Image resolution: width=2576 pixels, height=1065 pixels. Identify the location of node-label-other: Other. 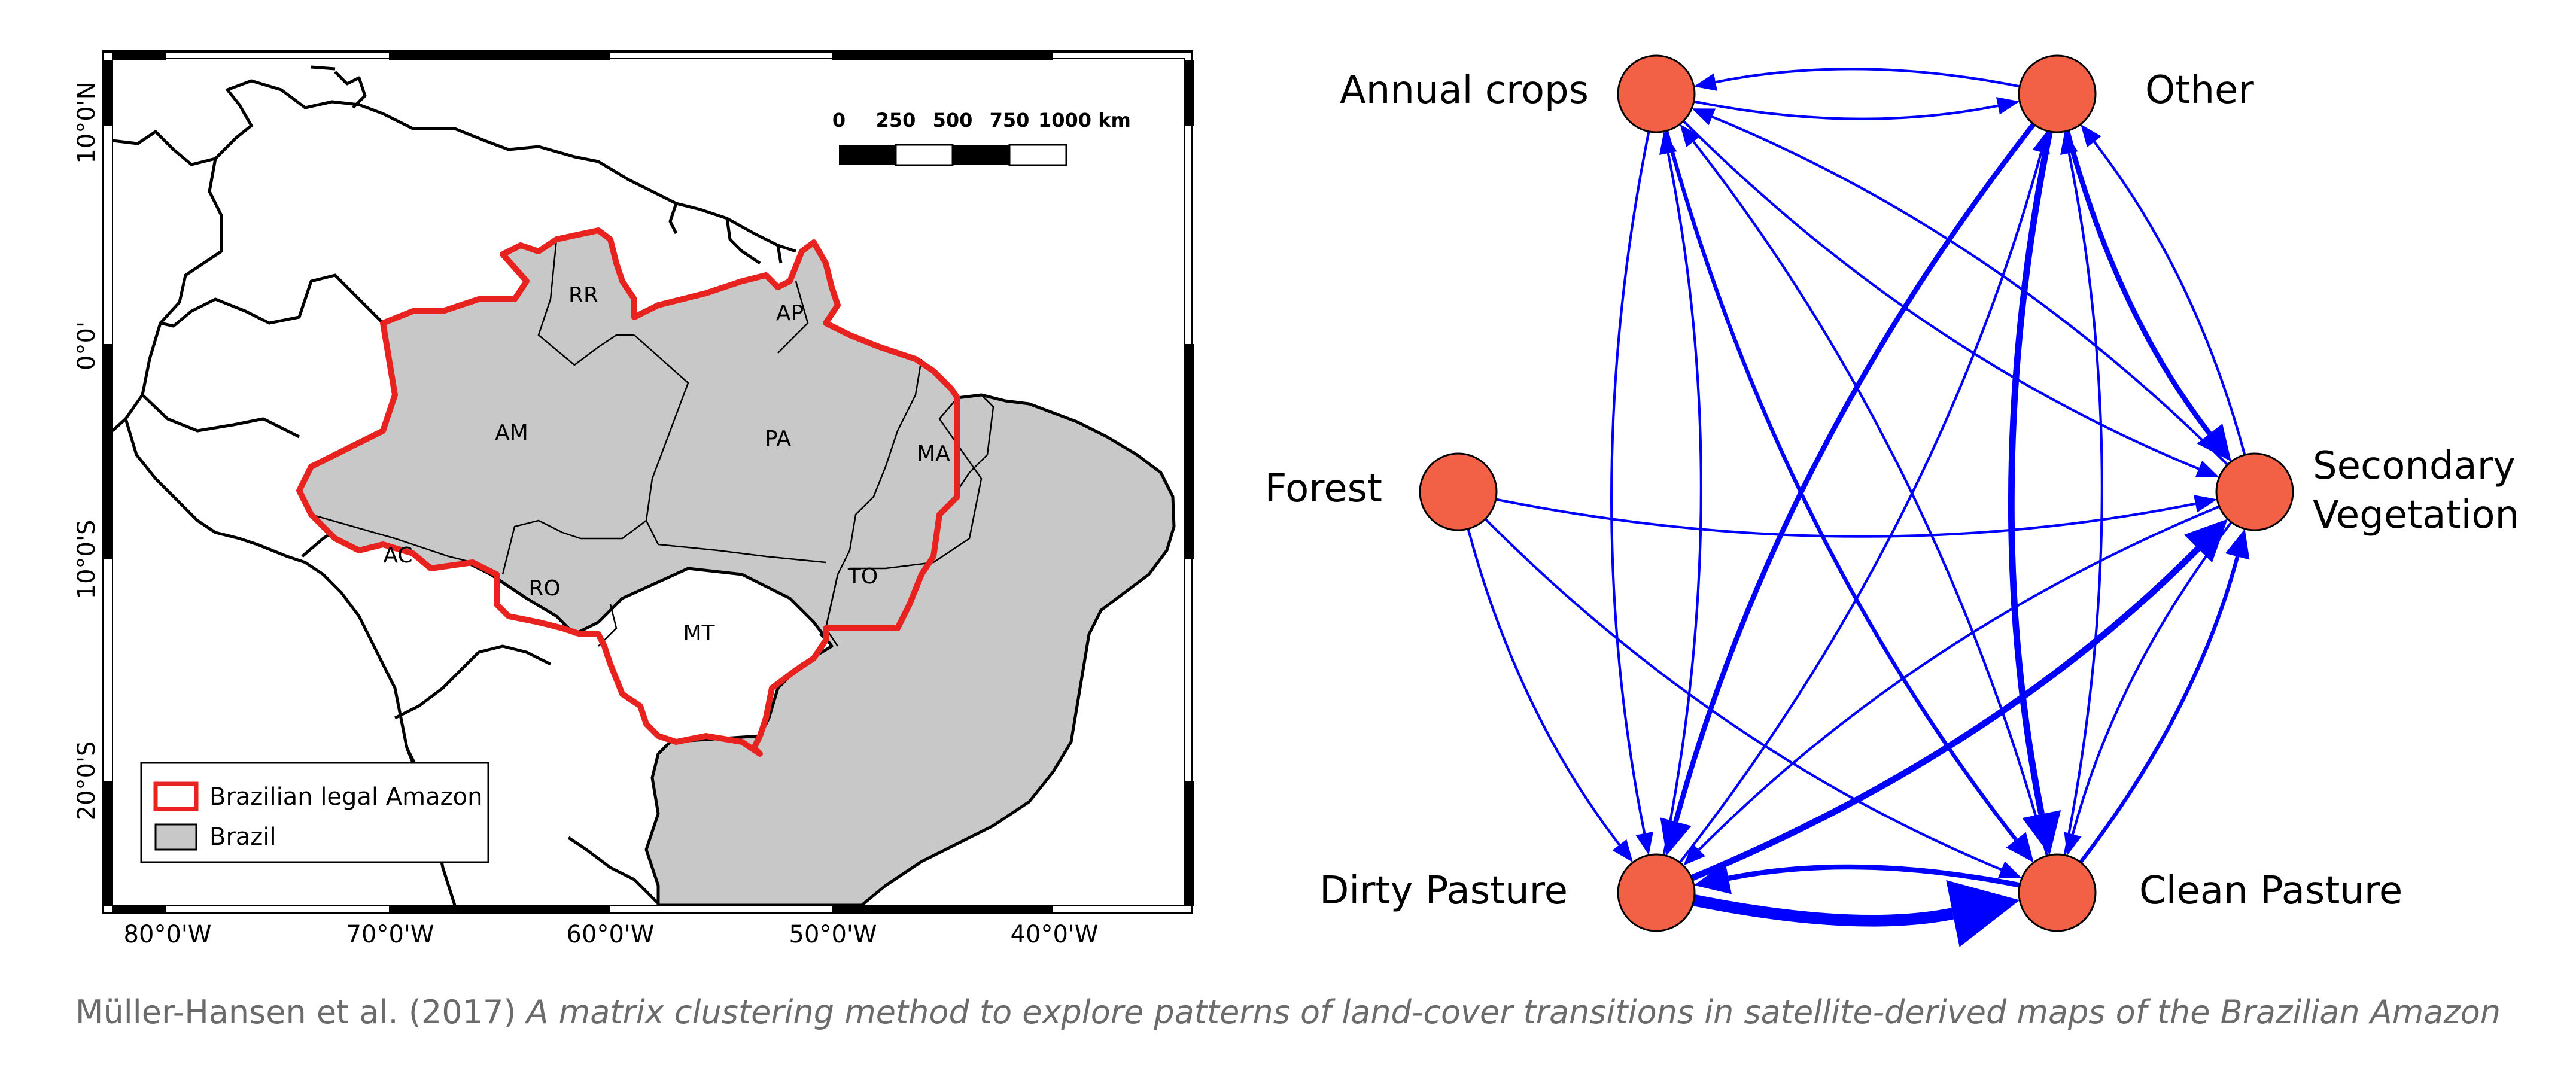
(2199, 90).